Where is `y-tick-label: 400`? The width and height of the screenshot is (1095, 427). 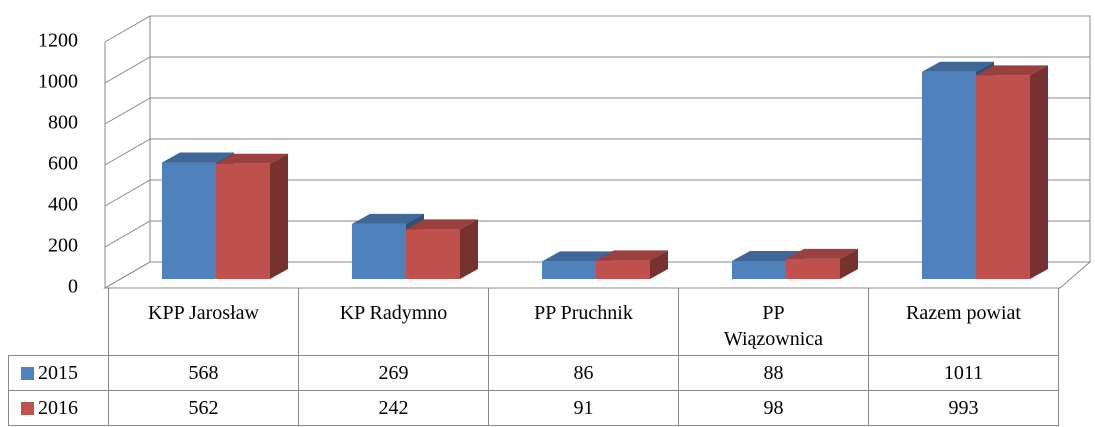
y-tick-label: 400 is located at coordinates (63, 205).